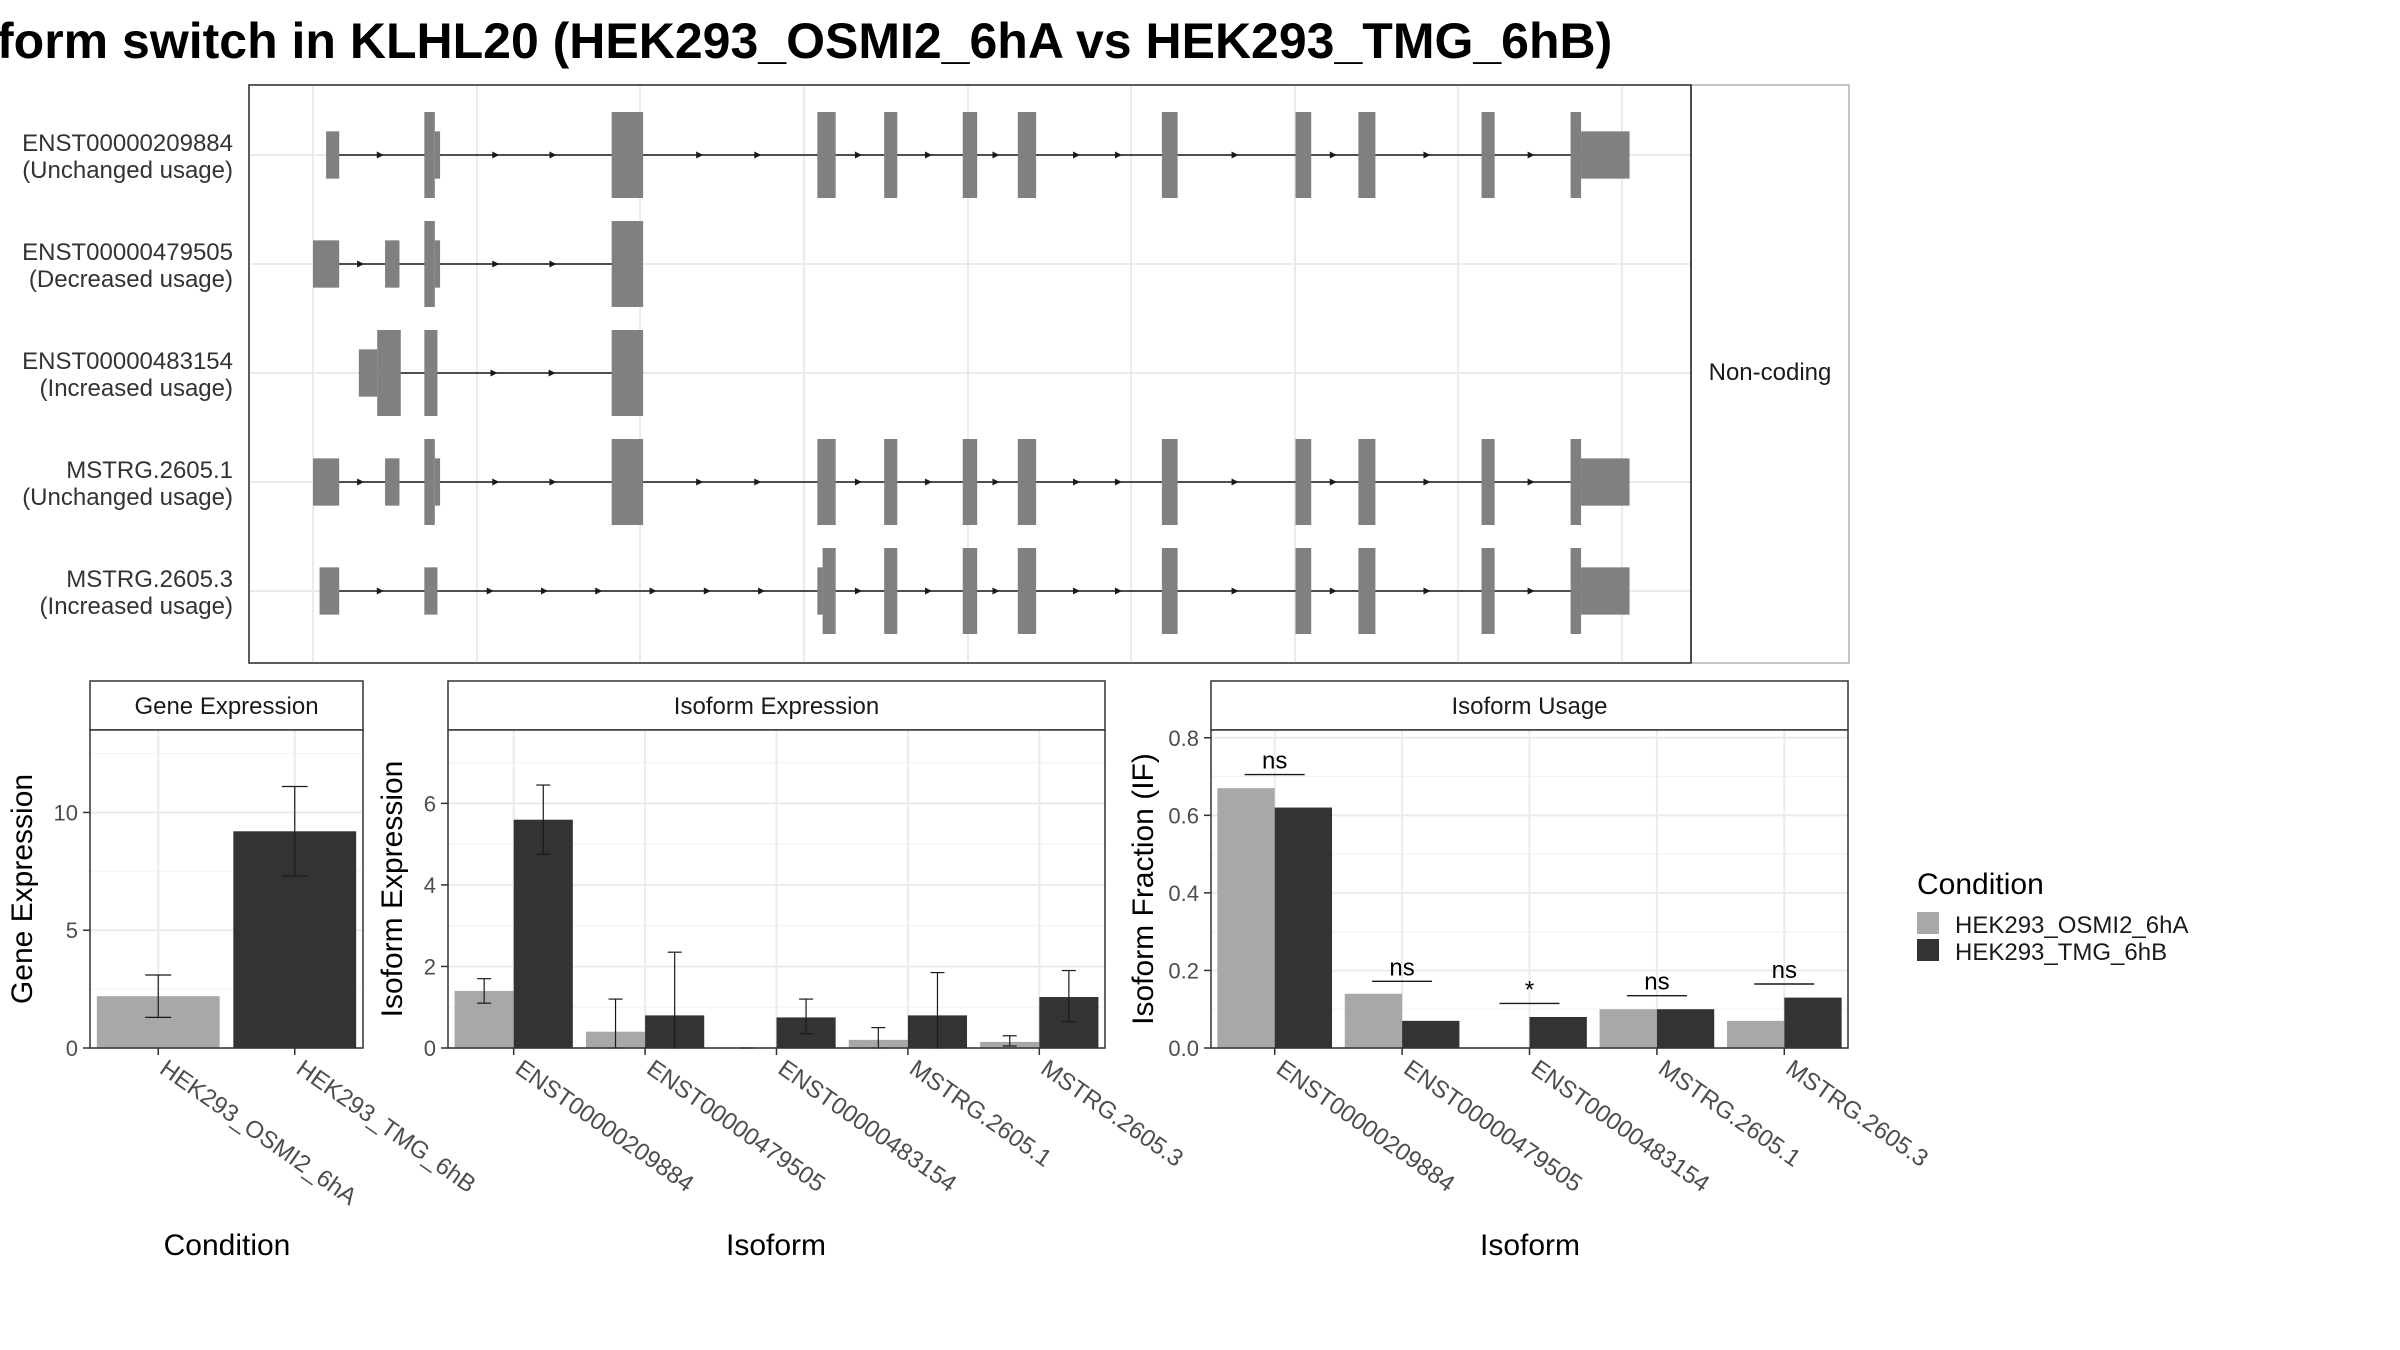  What do you see at coordinates (2061, 952) in the screenshot?
I see `legend-label-cond-b: HEK293_TMG_6hB` at bounding box center [2061, 952].